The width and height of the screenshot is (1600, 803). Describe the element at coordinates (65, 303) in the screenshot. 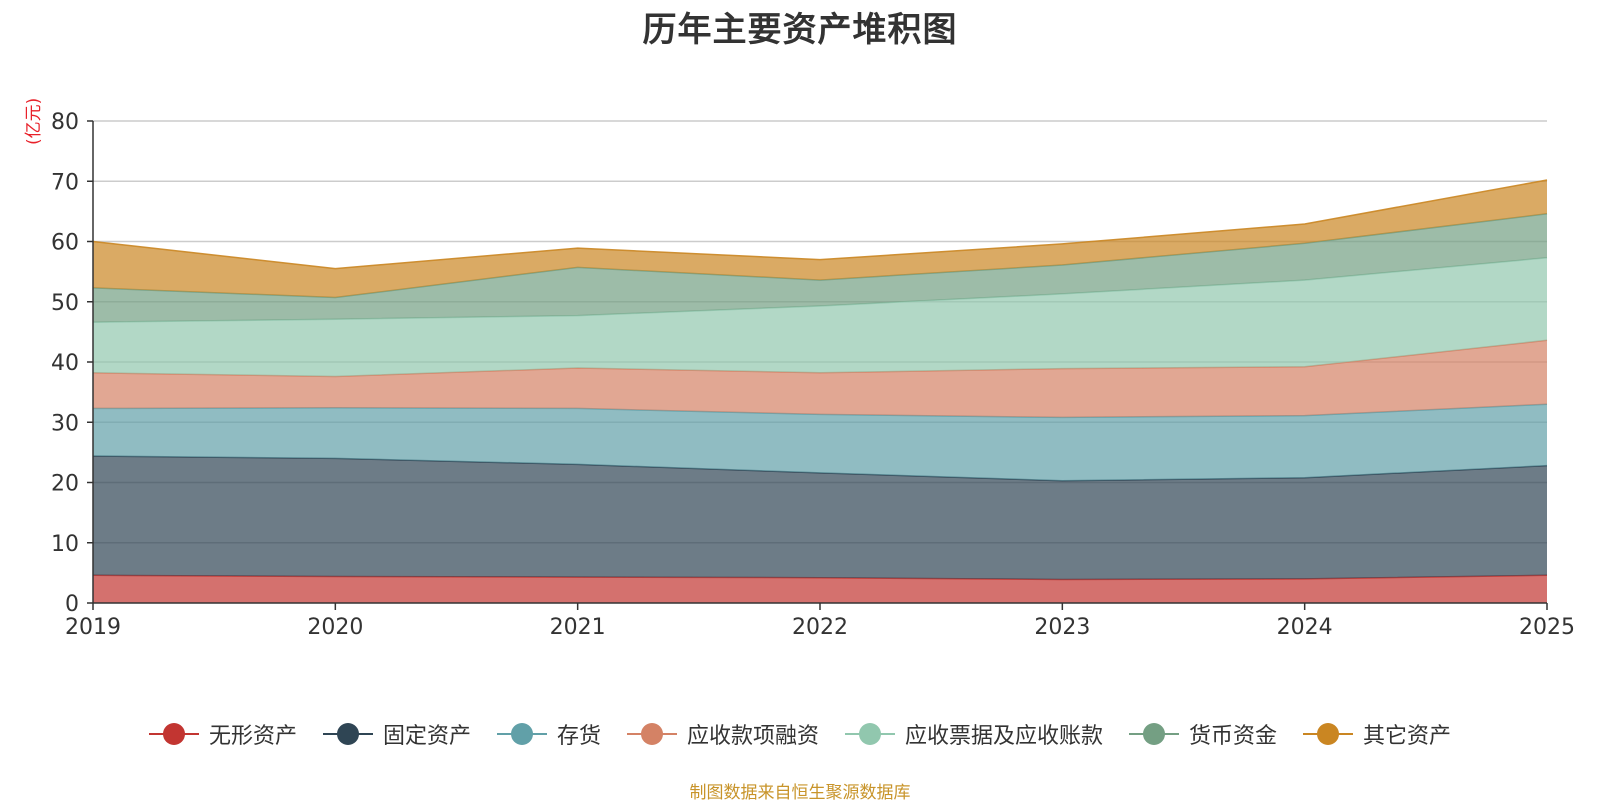

I see `y-tick-label: 50` at that location.